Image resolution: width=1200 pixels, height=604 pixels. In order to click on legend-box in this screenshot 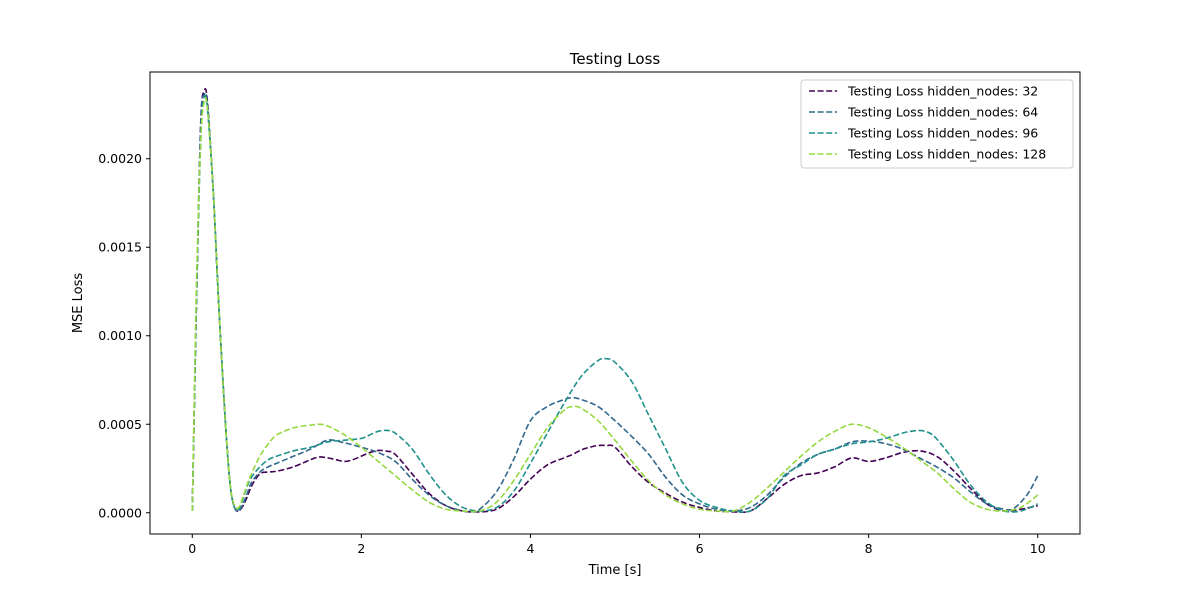, I will do `click(937, 124)`.